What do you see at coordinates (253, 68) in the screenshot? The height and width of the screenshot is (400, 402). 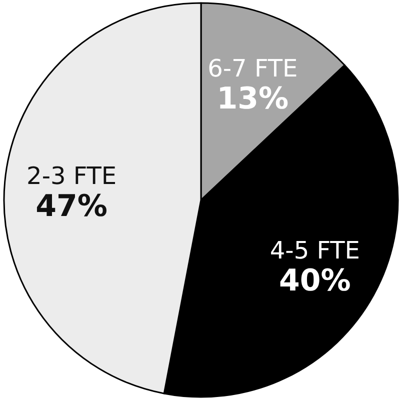 I see `slice-label: 6-7 FTE` at bounding box center [253, 68].